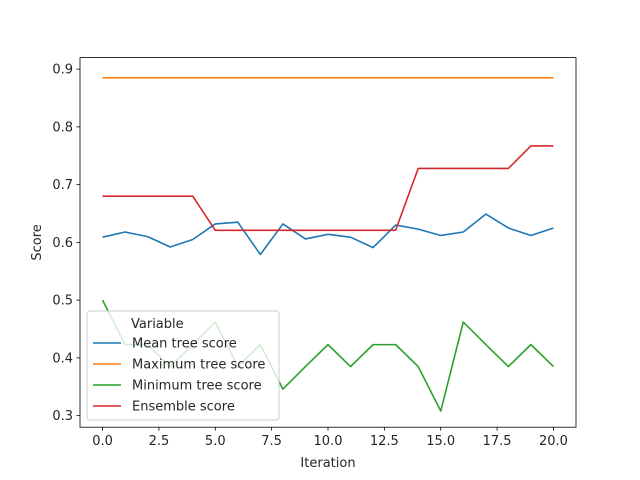 This screenshot has width=640, height=480. Describe the element at coordinates (328, 441) in the screenshot. I see `x-tick-label: 10.0` at that location.